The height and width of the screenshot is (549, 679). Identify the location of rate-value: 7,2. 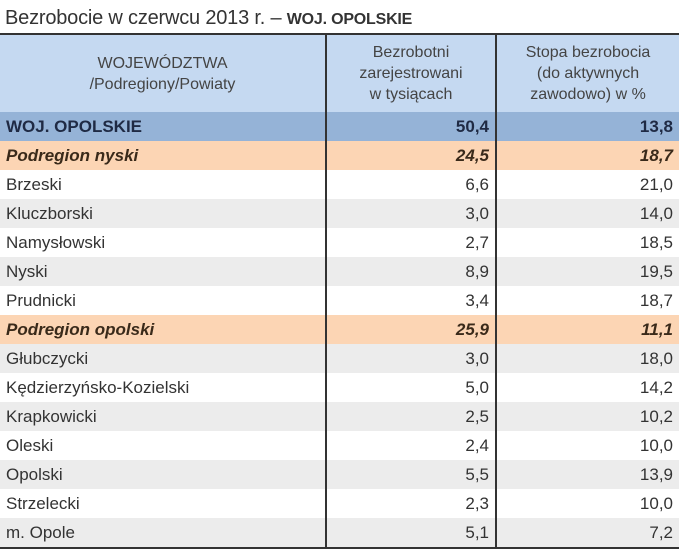
(587, 533).